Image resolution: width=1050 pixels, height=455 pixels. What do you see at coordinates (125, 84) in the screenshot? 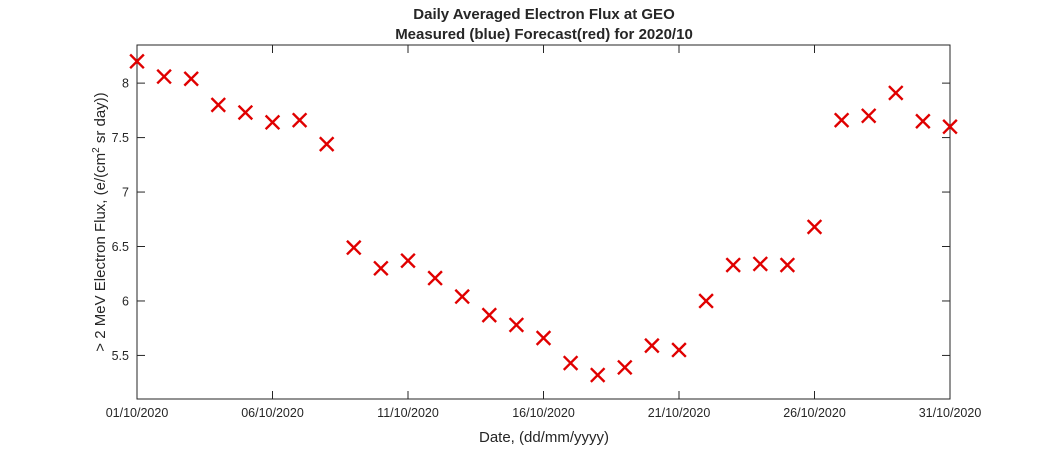
I see `y-tick-label: 8` at bounding box center [125, 84].